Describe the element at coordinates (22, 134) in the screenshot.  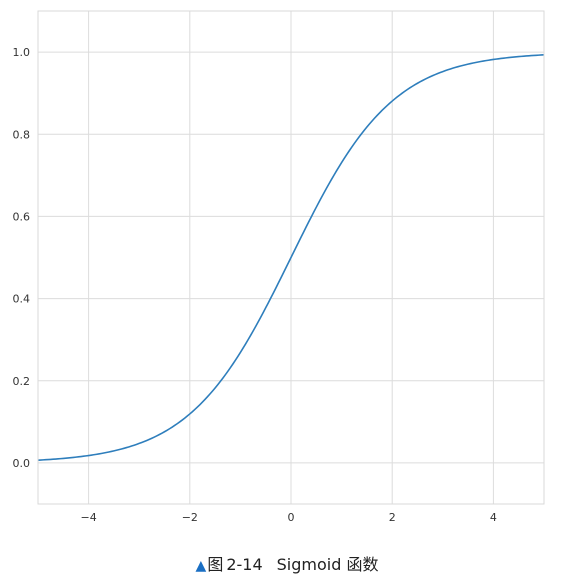
I see `y-tick-label: 0.8` at that location.